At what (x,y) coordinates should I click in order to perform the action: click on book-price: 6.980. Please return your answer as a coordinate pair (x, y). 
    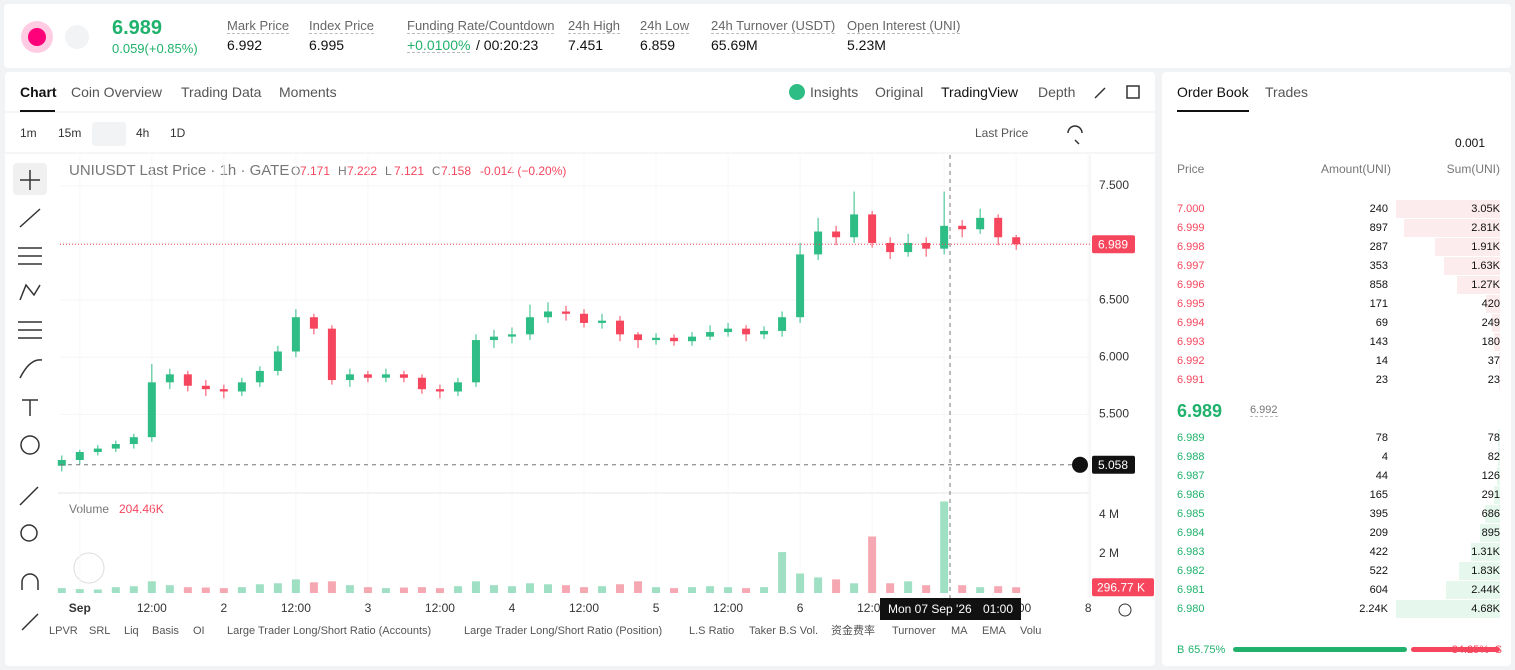
    Looking at the image, I should click on (1191, 609).